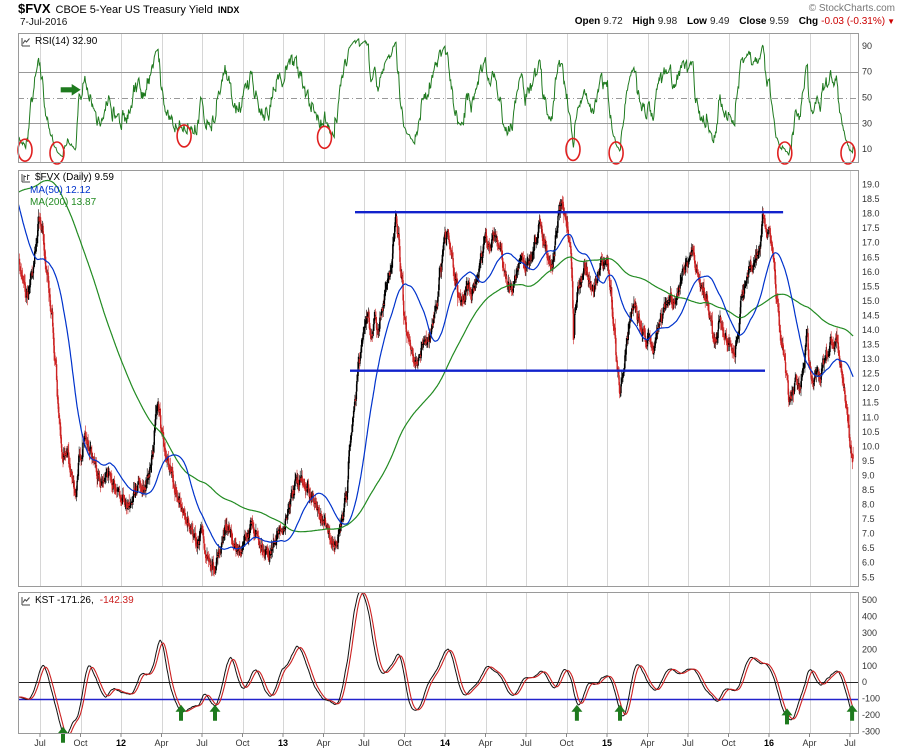 The image size is (900, 750). Describe the element at coordinates (867, 72) in the screenshot. I see `svg-text: 70` at that location.